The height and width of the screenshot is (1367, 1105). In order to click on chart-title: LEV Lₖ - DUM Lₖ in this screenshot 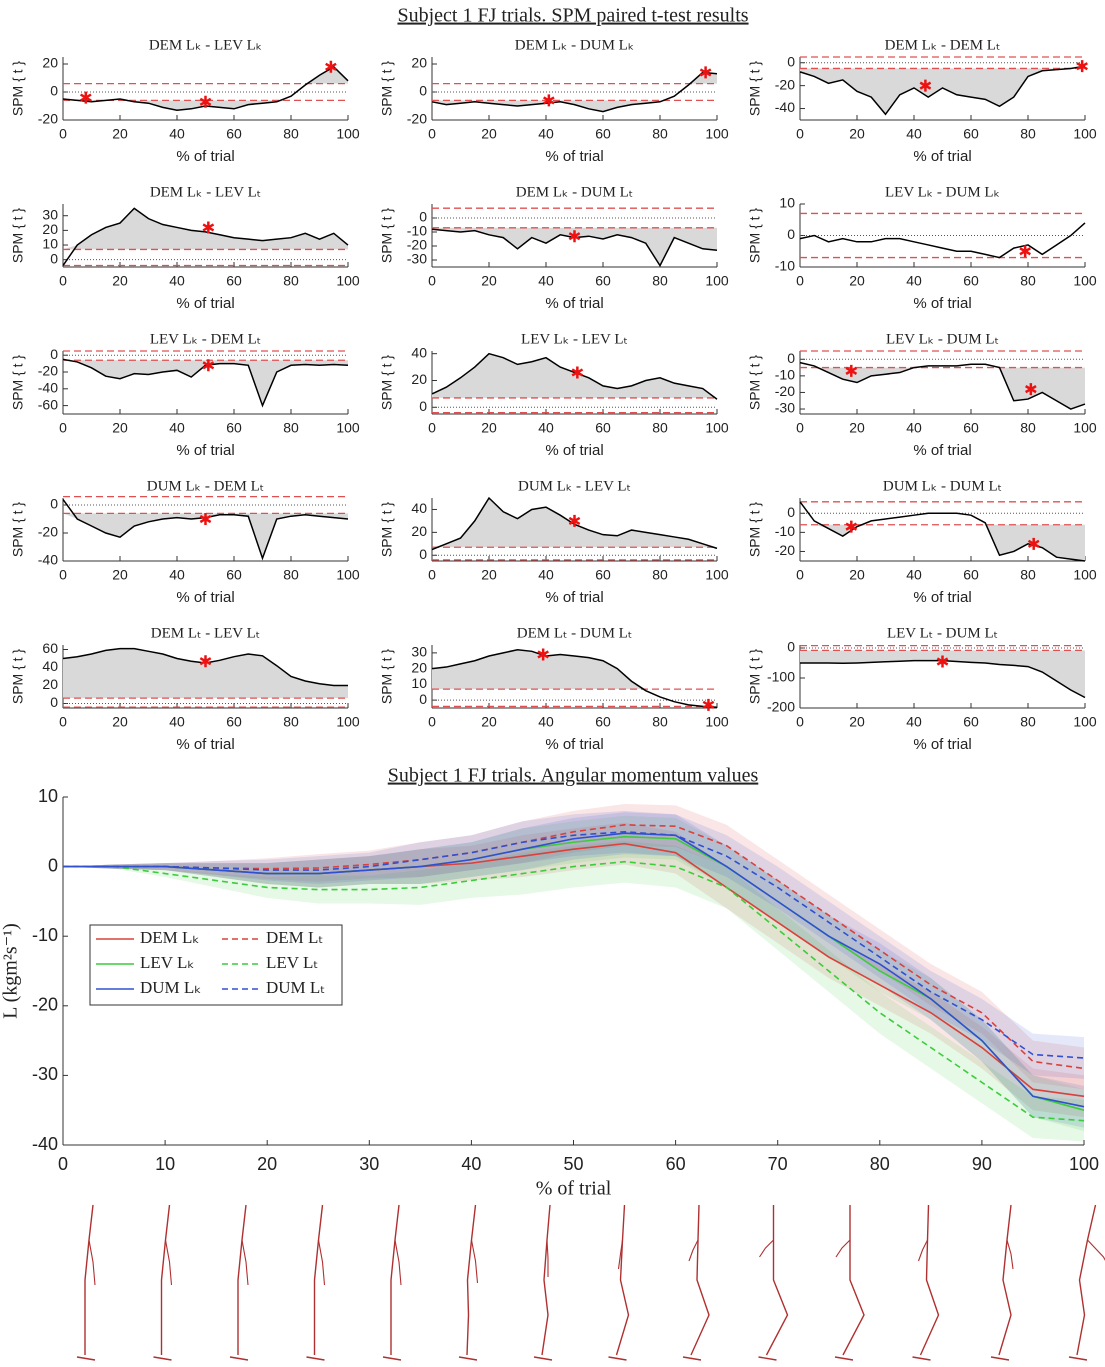, I will do `click(942, 192)`.